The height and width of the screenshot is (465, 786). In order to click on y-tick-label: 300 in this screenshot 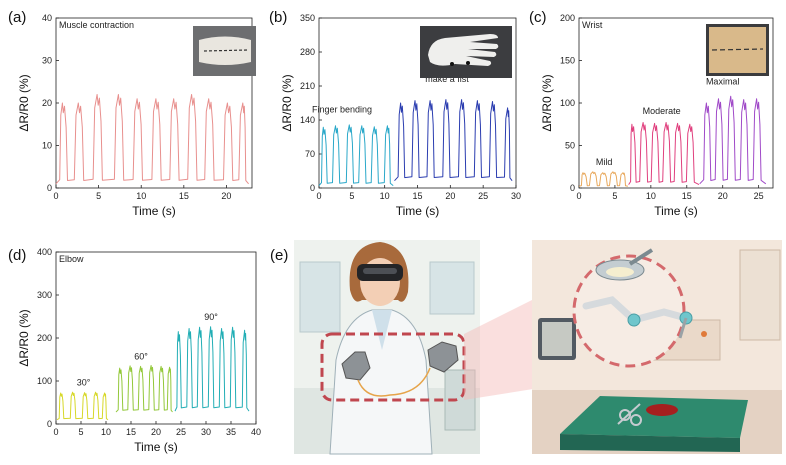, I will do `click(44, 295)`.